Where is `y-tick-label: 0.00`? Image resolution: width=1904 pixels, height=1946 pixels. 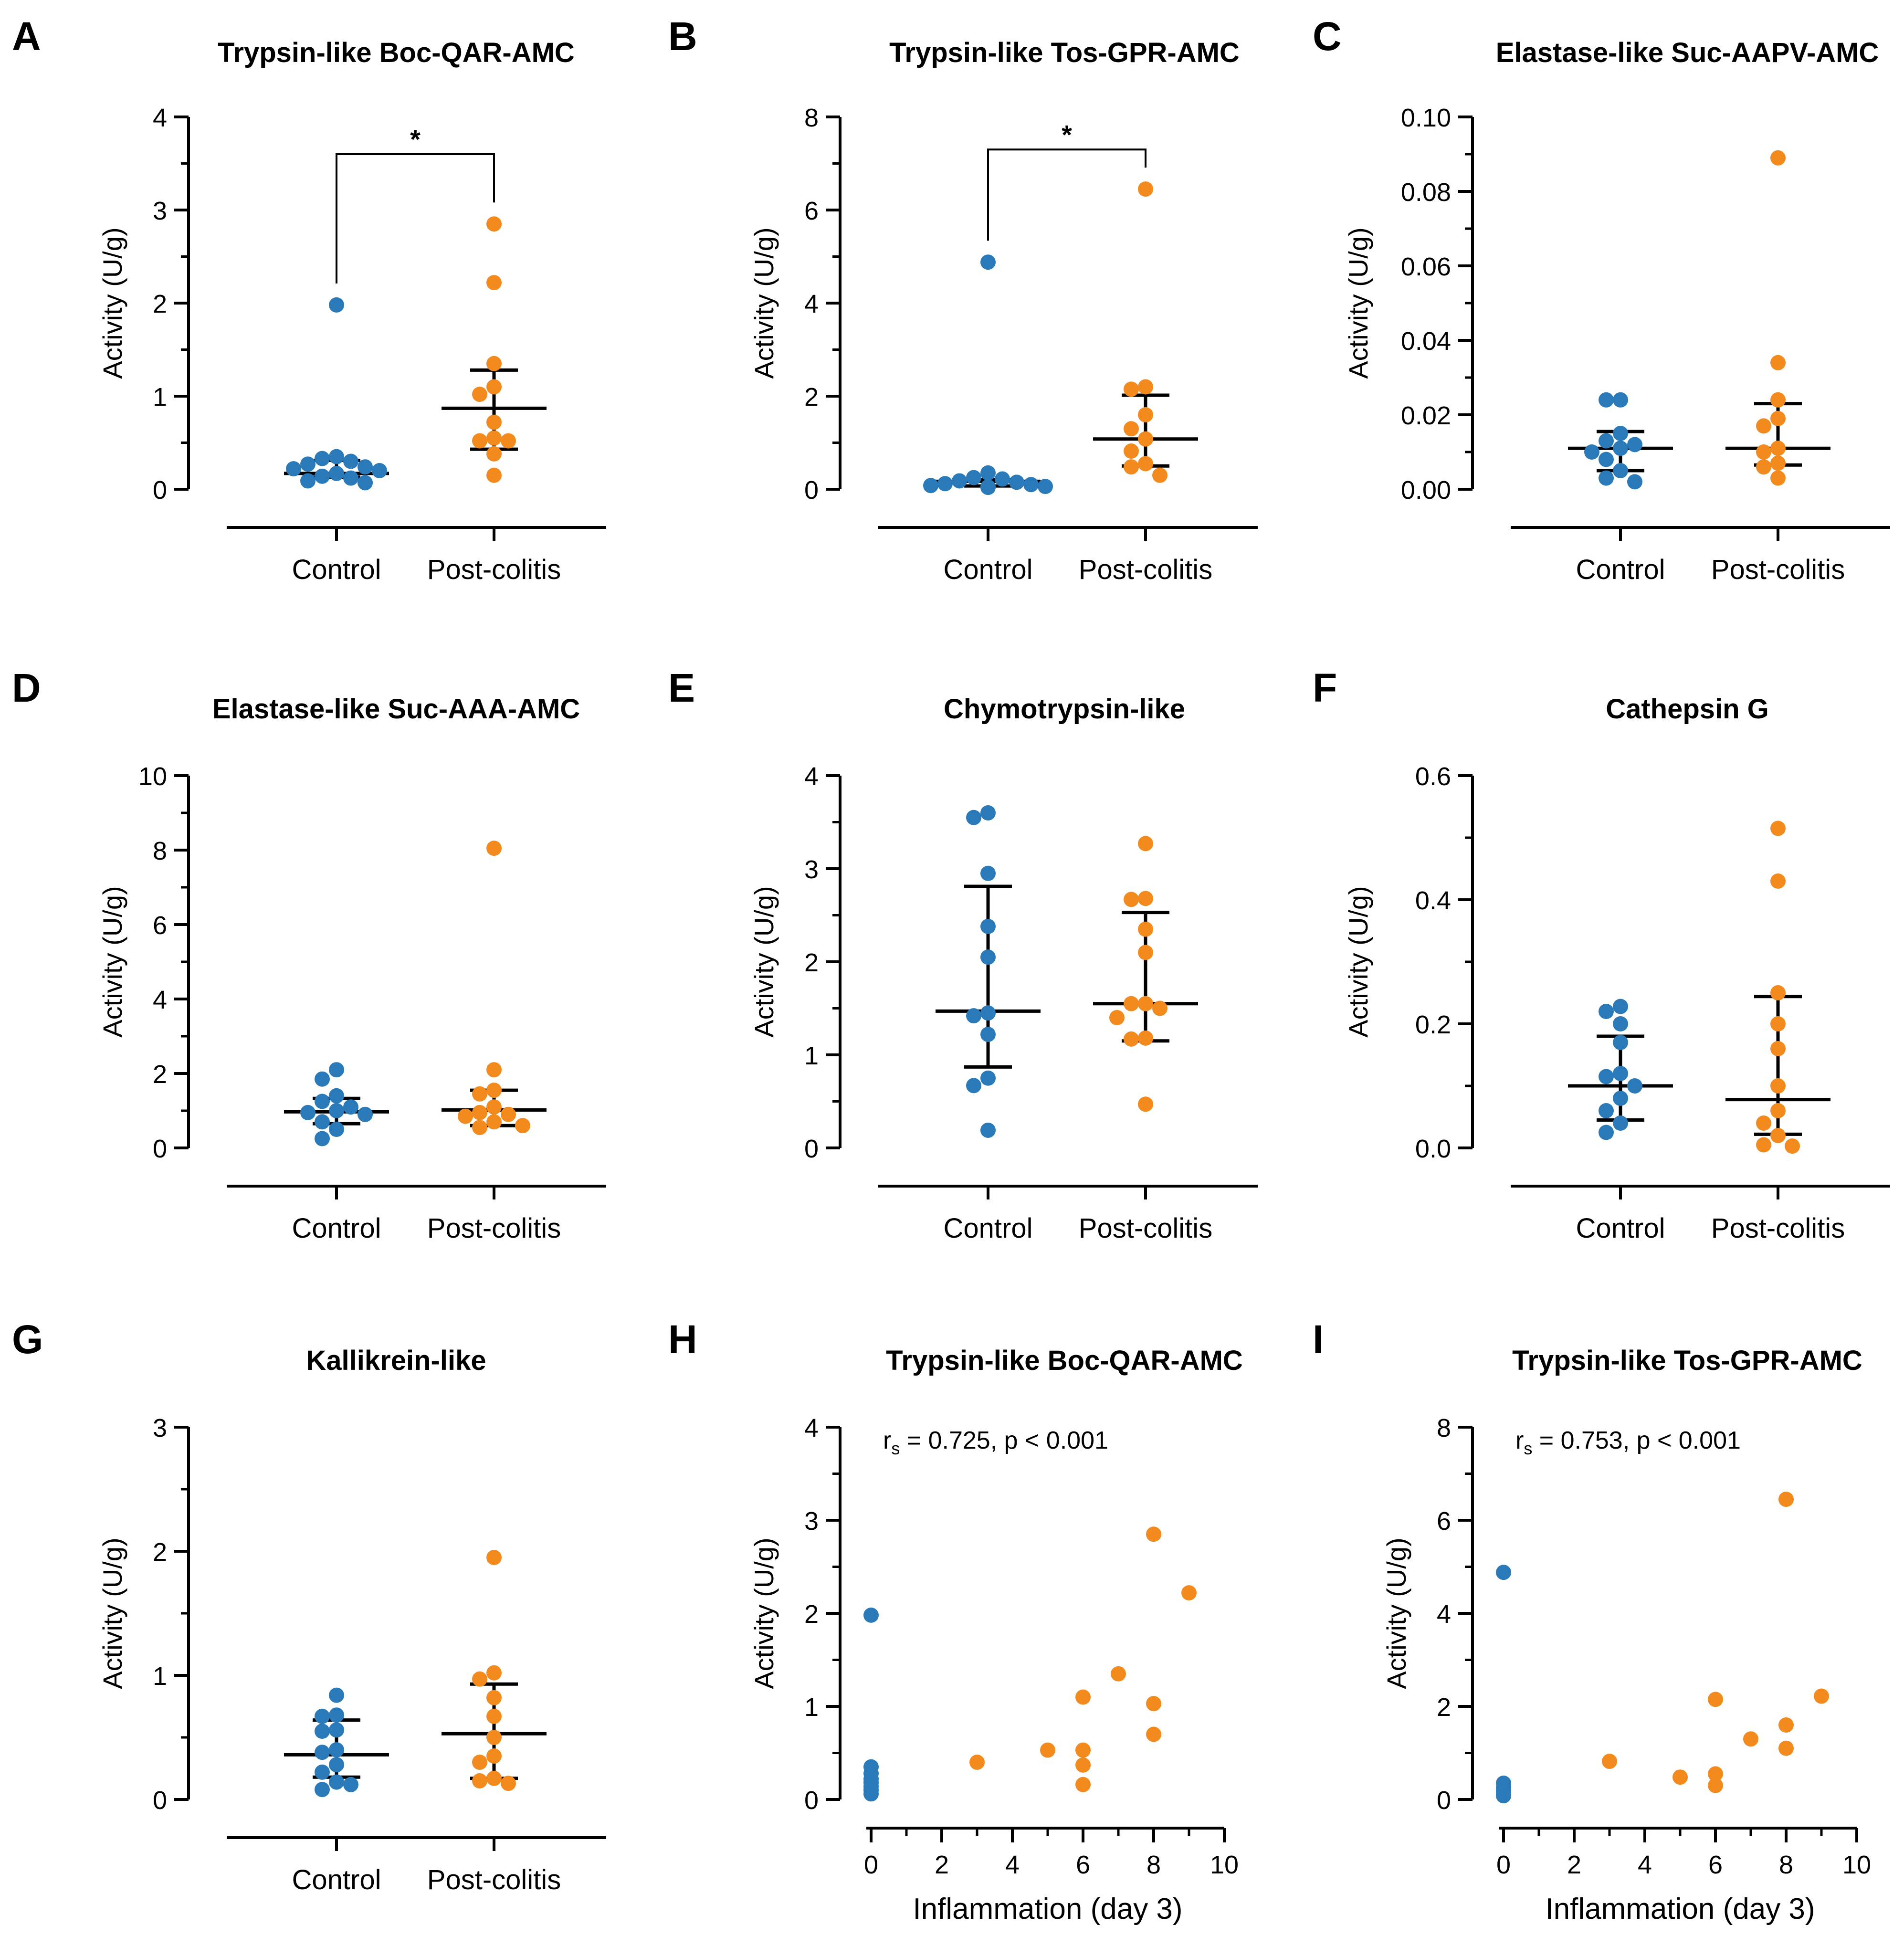
y-tick-label: 0.00 is located at coordinates (1426, 491).